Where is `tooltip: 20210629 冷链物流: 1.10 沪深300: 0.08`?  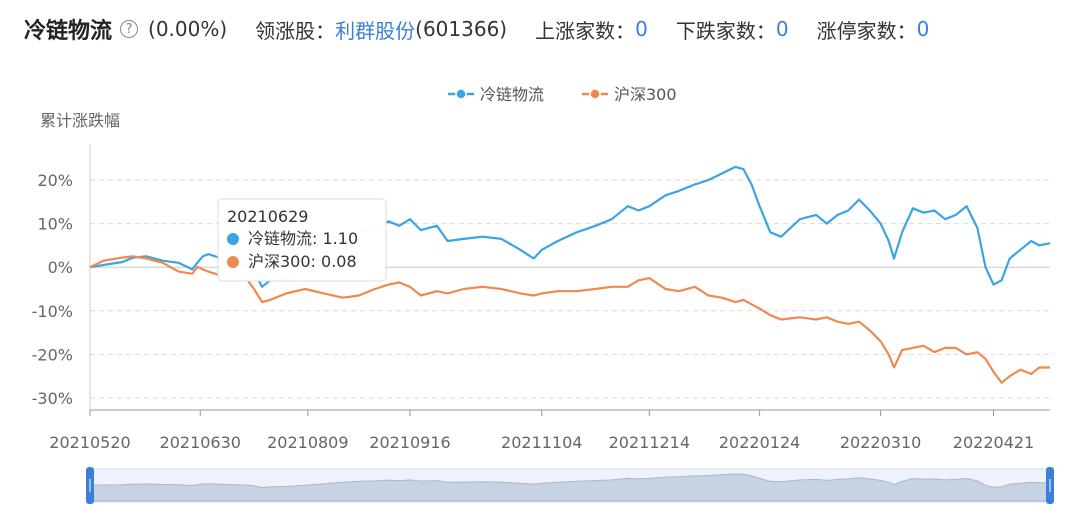 tooltip: 20210629 冷链物流: 1.10 沪深300: 0.08 is located at coordinates (302, 240).